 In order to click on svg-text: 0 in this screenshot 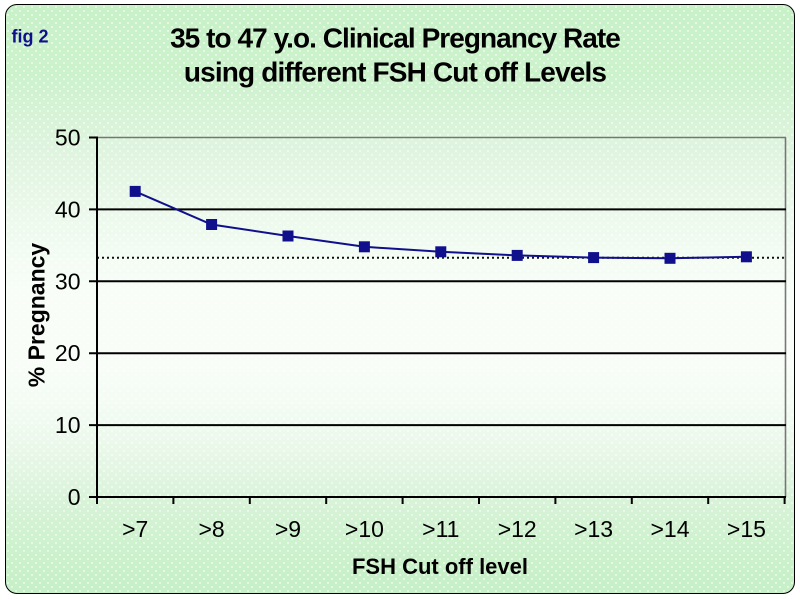, I will do `click(74, 497)`.